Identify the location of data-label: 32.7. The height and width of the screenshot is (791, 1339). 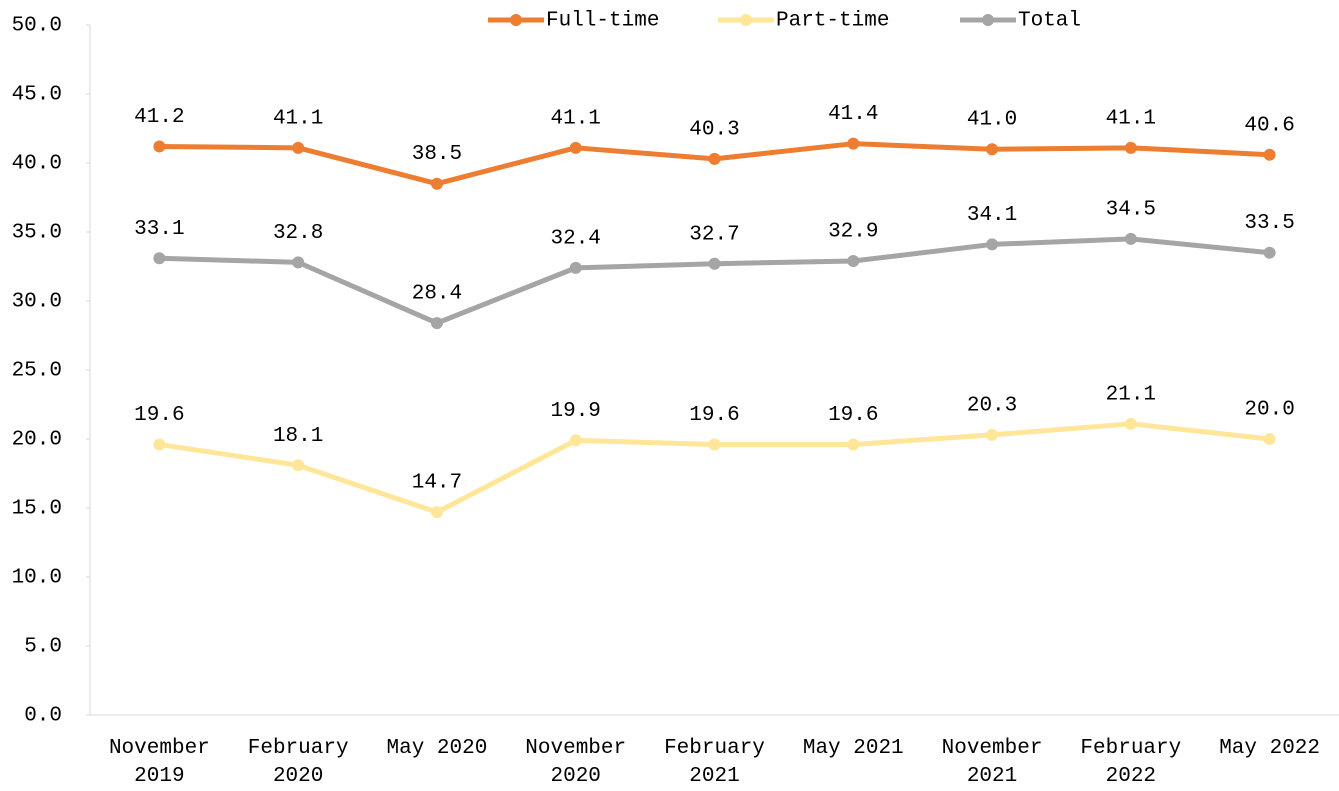
(714, 234).